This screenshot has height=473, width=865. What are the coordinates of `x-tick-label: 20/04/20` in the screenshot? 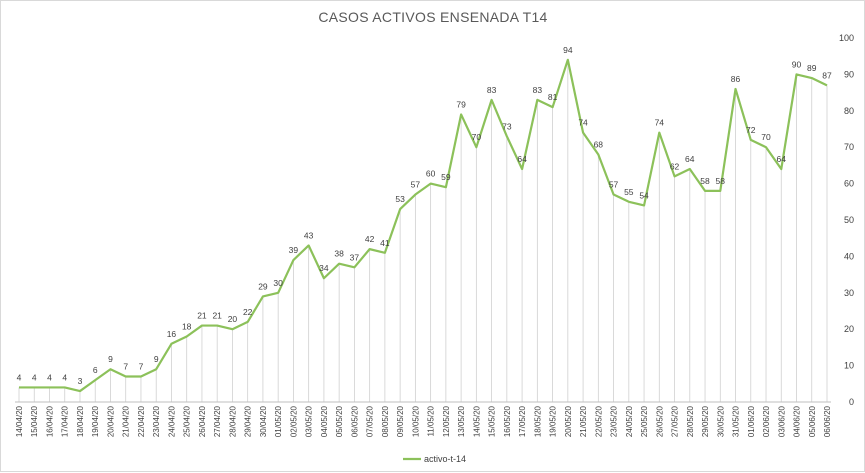 It's located at (110, 421).